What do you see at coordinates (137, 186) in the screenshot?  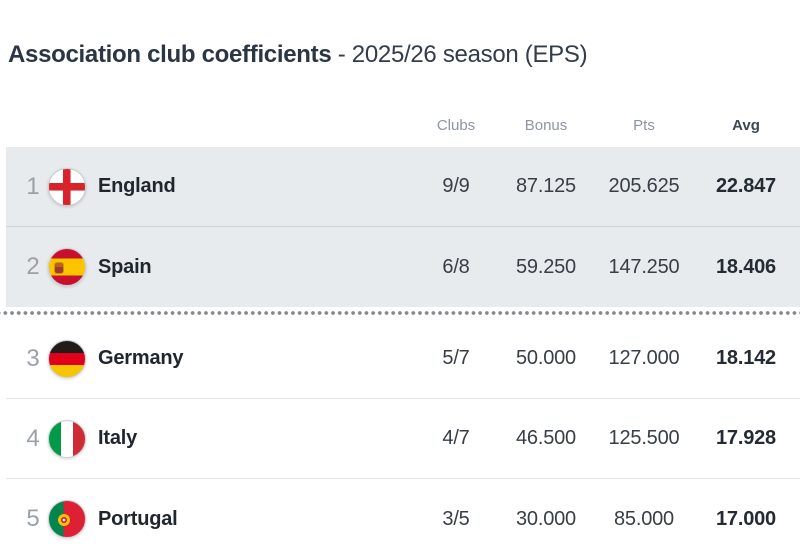 I see `country-name: England` at bounding box center [137, 186].